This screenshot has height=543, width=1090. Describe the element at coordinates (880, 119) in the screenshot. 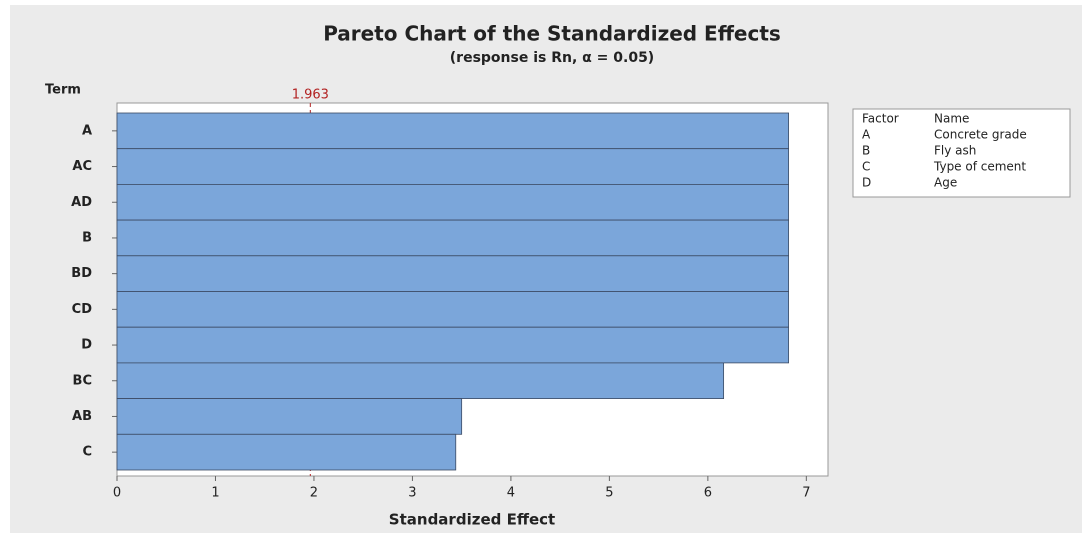

I see `legend-header: Factor` at that location.